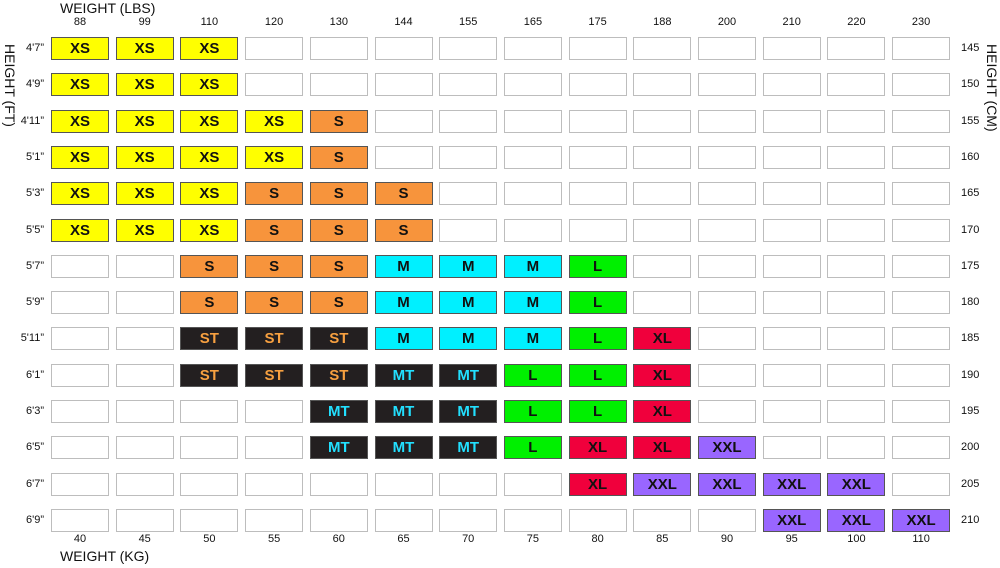  Describe the element at coordinates (338, 22) in the screenshot. I see `lbs-tick: 130` at that location.